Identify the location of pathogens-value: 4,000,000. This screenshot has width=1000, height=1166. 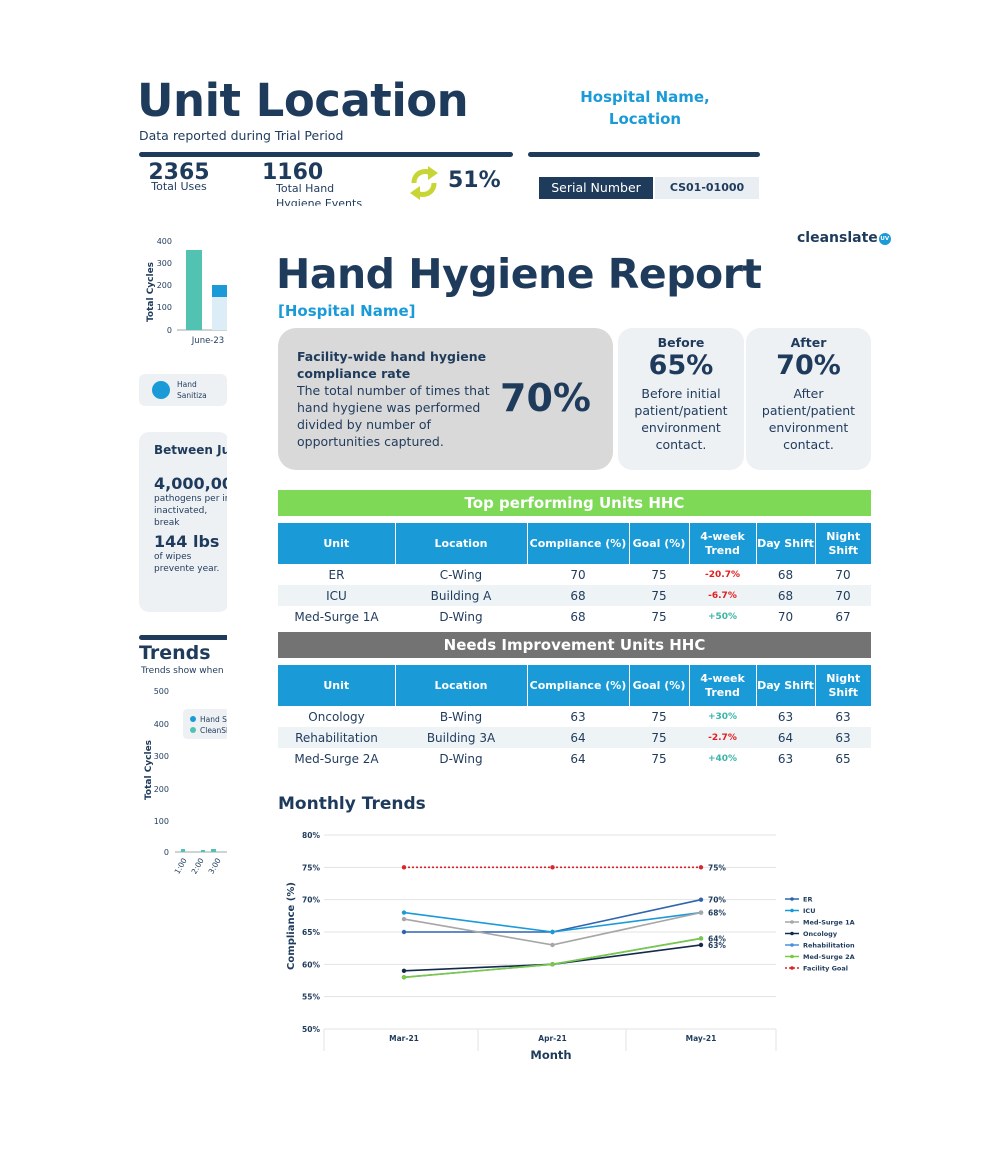
(191, 483).